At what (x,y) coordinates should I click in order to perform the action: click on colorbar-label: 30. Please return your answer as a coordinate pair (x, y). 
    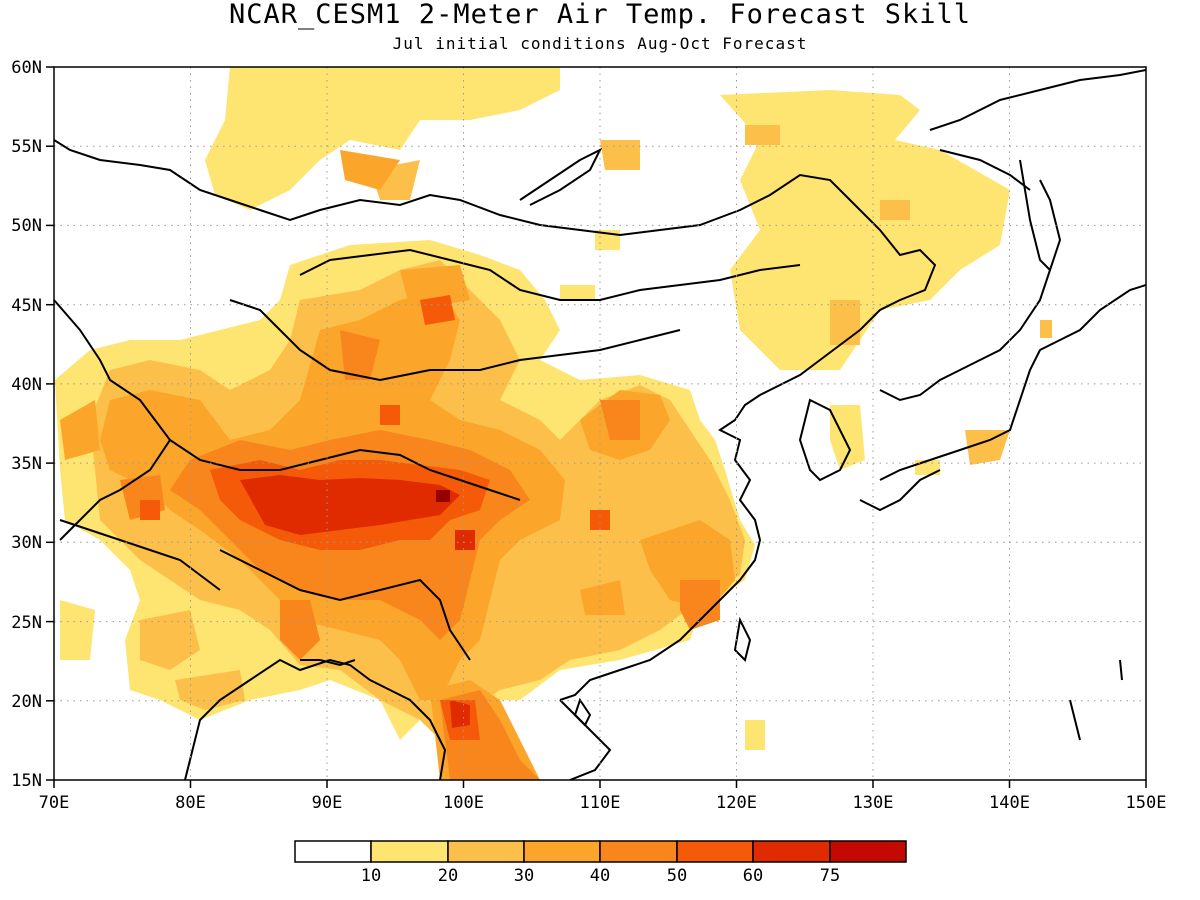
    Looking at the image, I should click on (524, 876).